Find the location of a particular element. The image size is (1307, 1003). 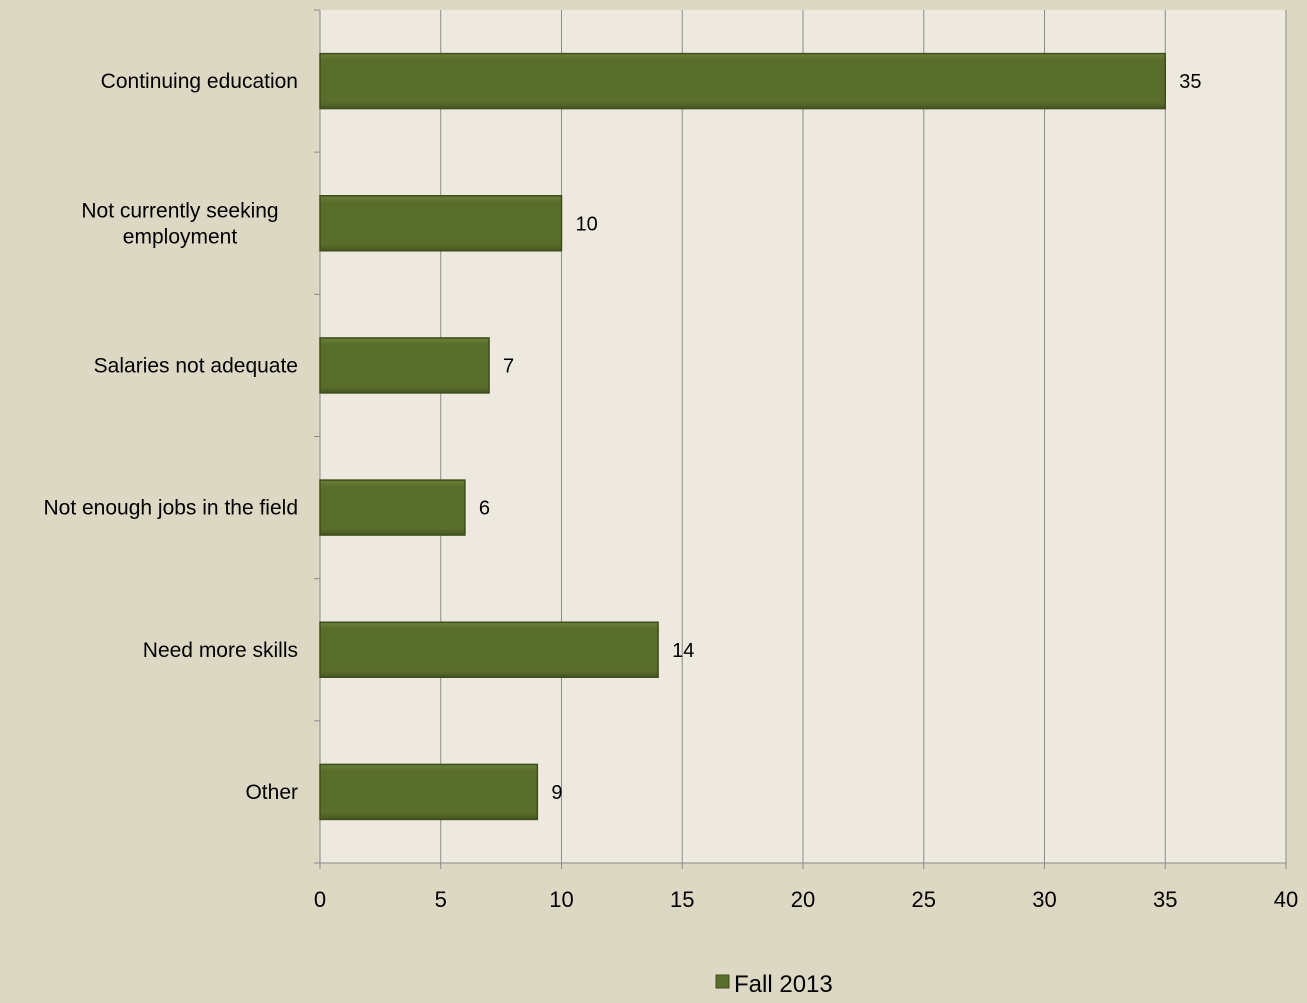

x-tick-label: 0 is located at coordinates (320, 899).